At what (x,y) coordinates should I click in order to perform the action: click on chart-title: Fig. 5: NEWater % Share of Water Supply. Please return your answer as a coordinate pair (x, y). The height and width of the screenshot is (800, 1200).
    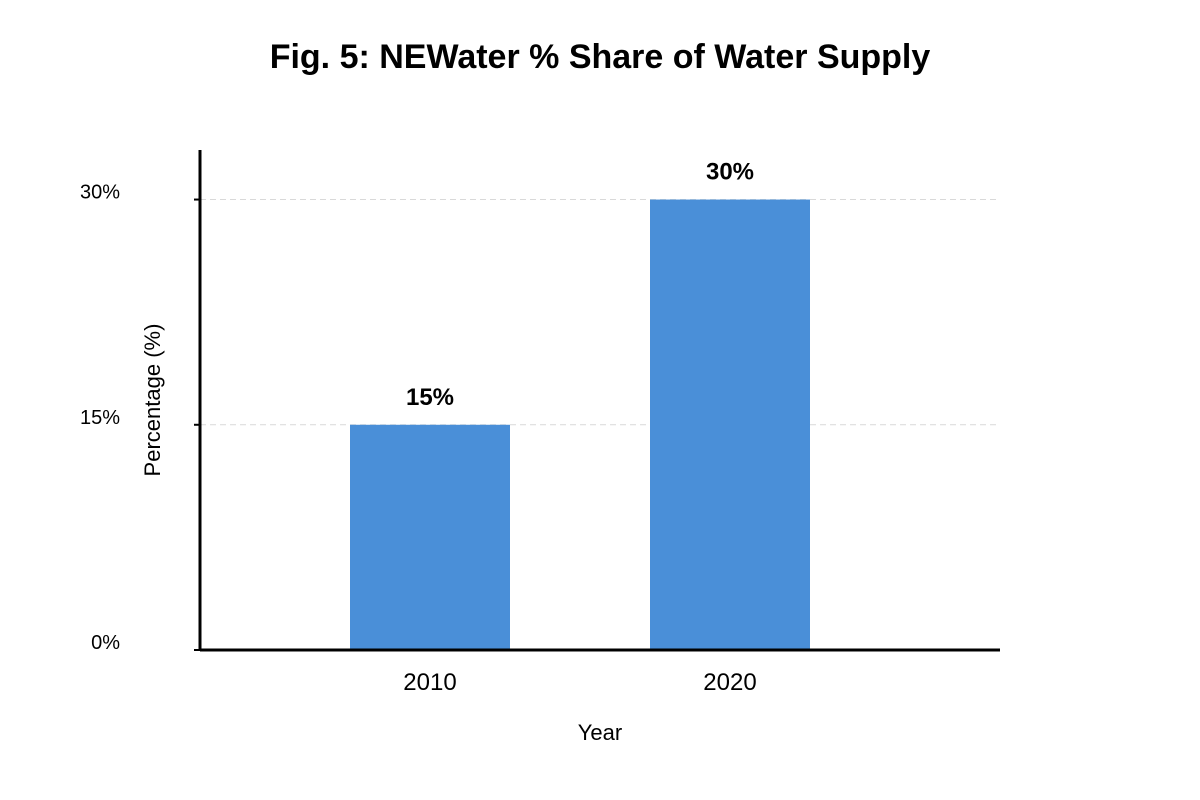
    Looking at the image, I should click on (600, 57).